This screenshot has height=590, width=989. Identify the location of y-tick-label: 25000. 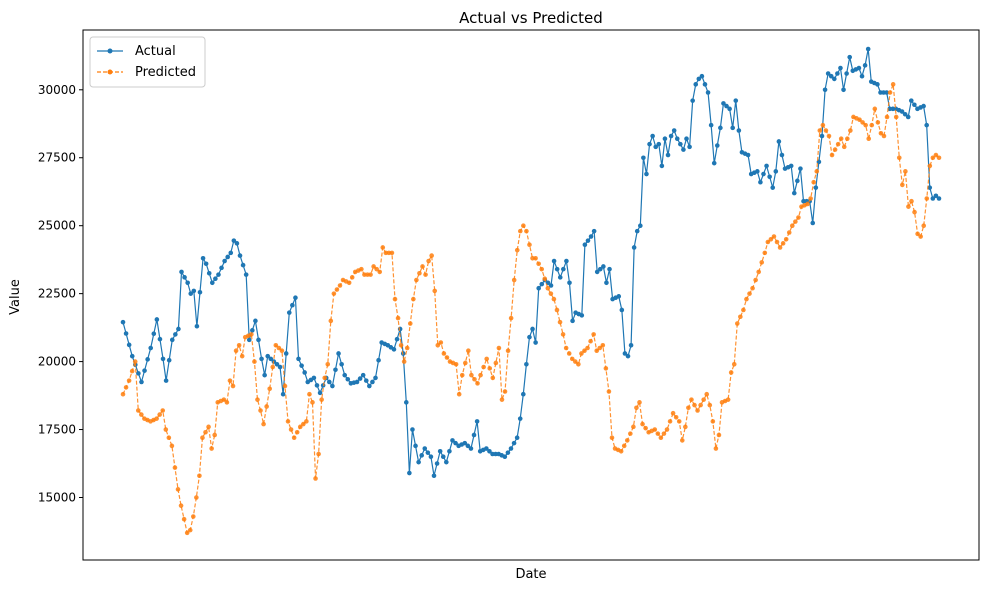
(57, 226).